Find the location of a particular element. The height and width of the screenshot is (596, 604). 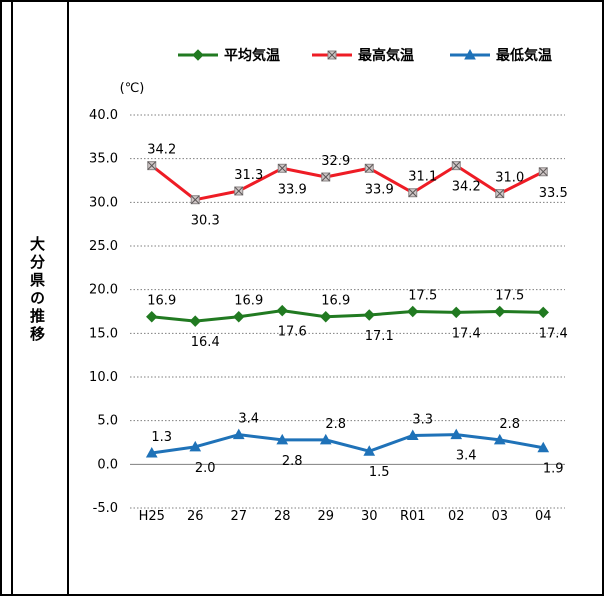

y-tick-label: 0.0 is located at coordinates (107, 464).